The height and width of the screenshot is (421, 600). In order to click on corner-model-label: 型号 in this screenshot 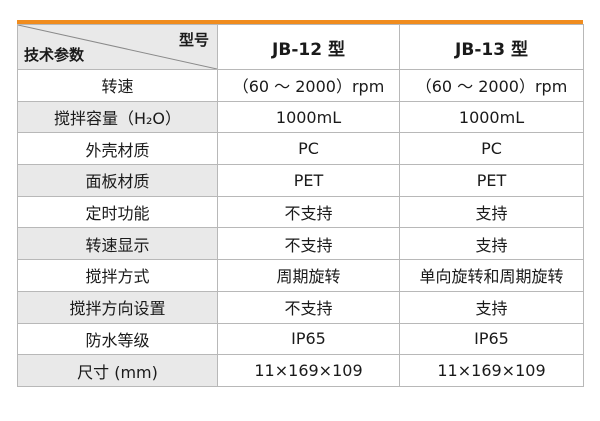, I will do `click(193, 40)`.